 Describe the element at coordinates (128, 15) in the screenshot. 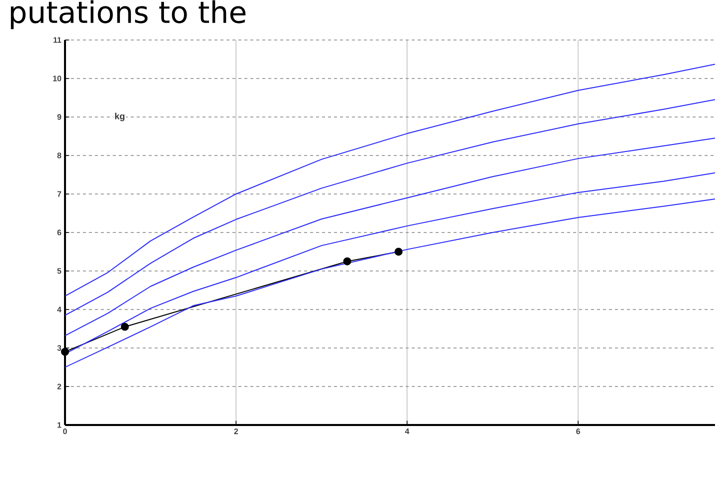

I see `chart-title: putations to the` at that location.